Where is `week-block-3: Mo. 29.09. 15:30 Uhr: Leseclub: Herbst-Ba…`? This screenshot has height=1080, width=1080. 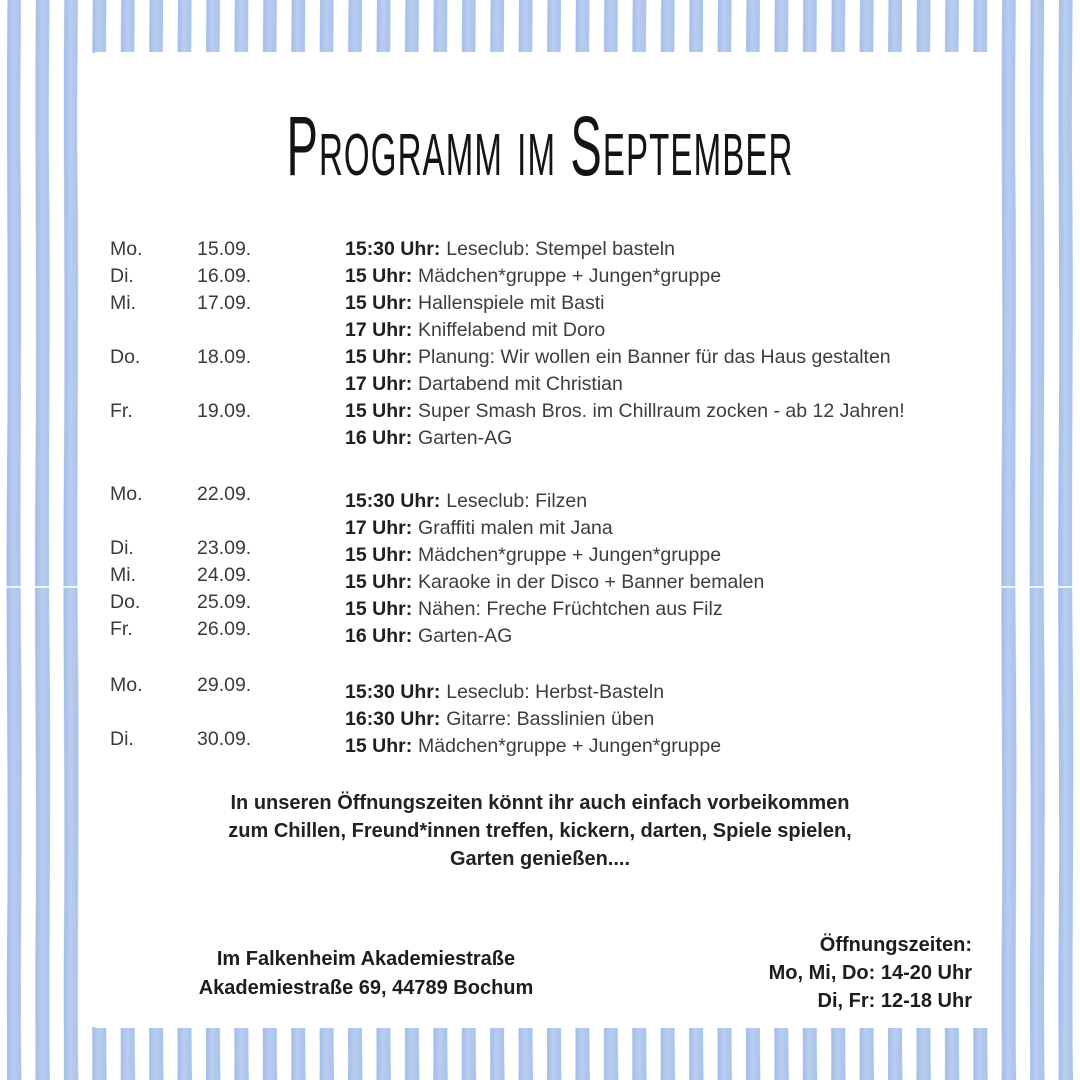 week-block-3: Mo. 29.09. 15:30 Uhr: Leseclub: Herbst-Ba… is located at coordinates (540, 714).